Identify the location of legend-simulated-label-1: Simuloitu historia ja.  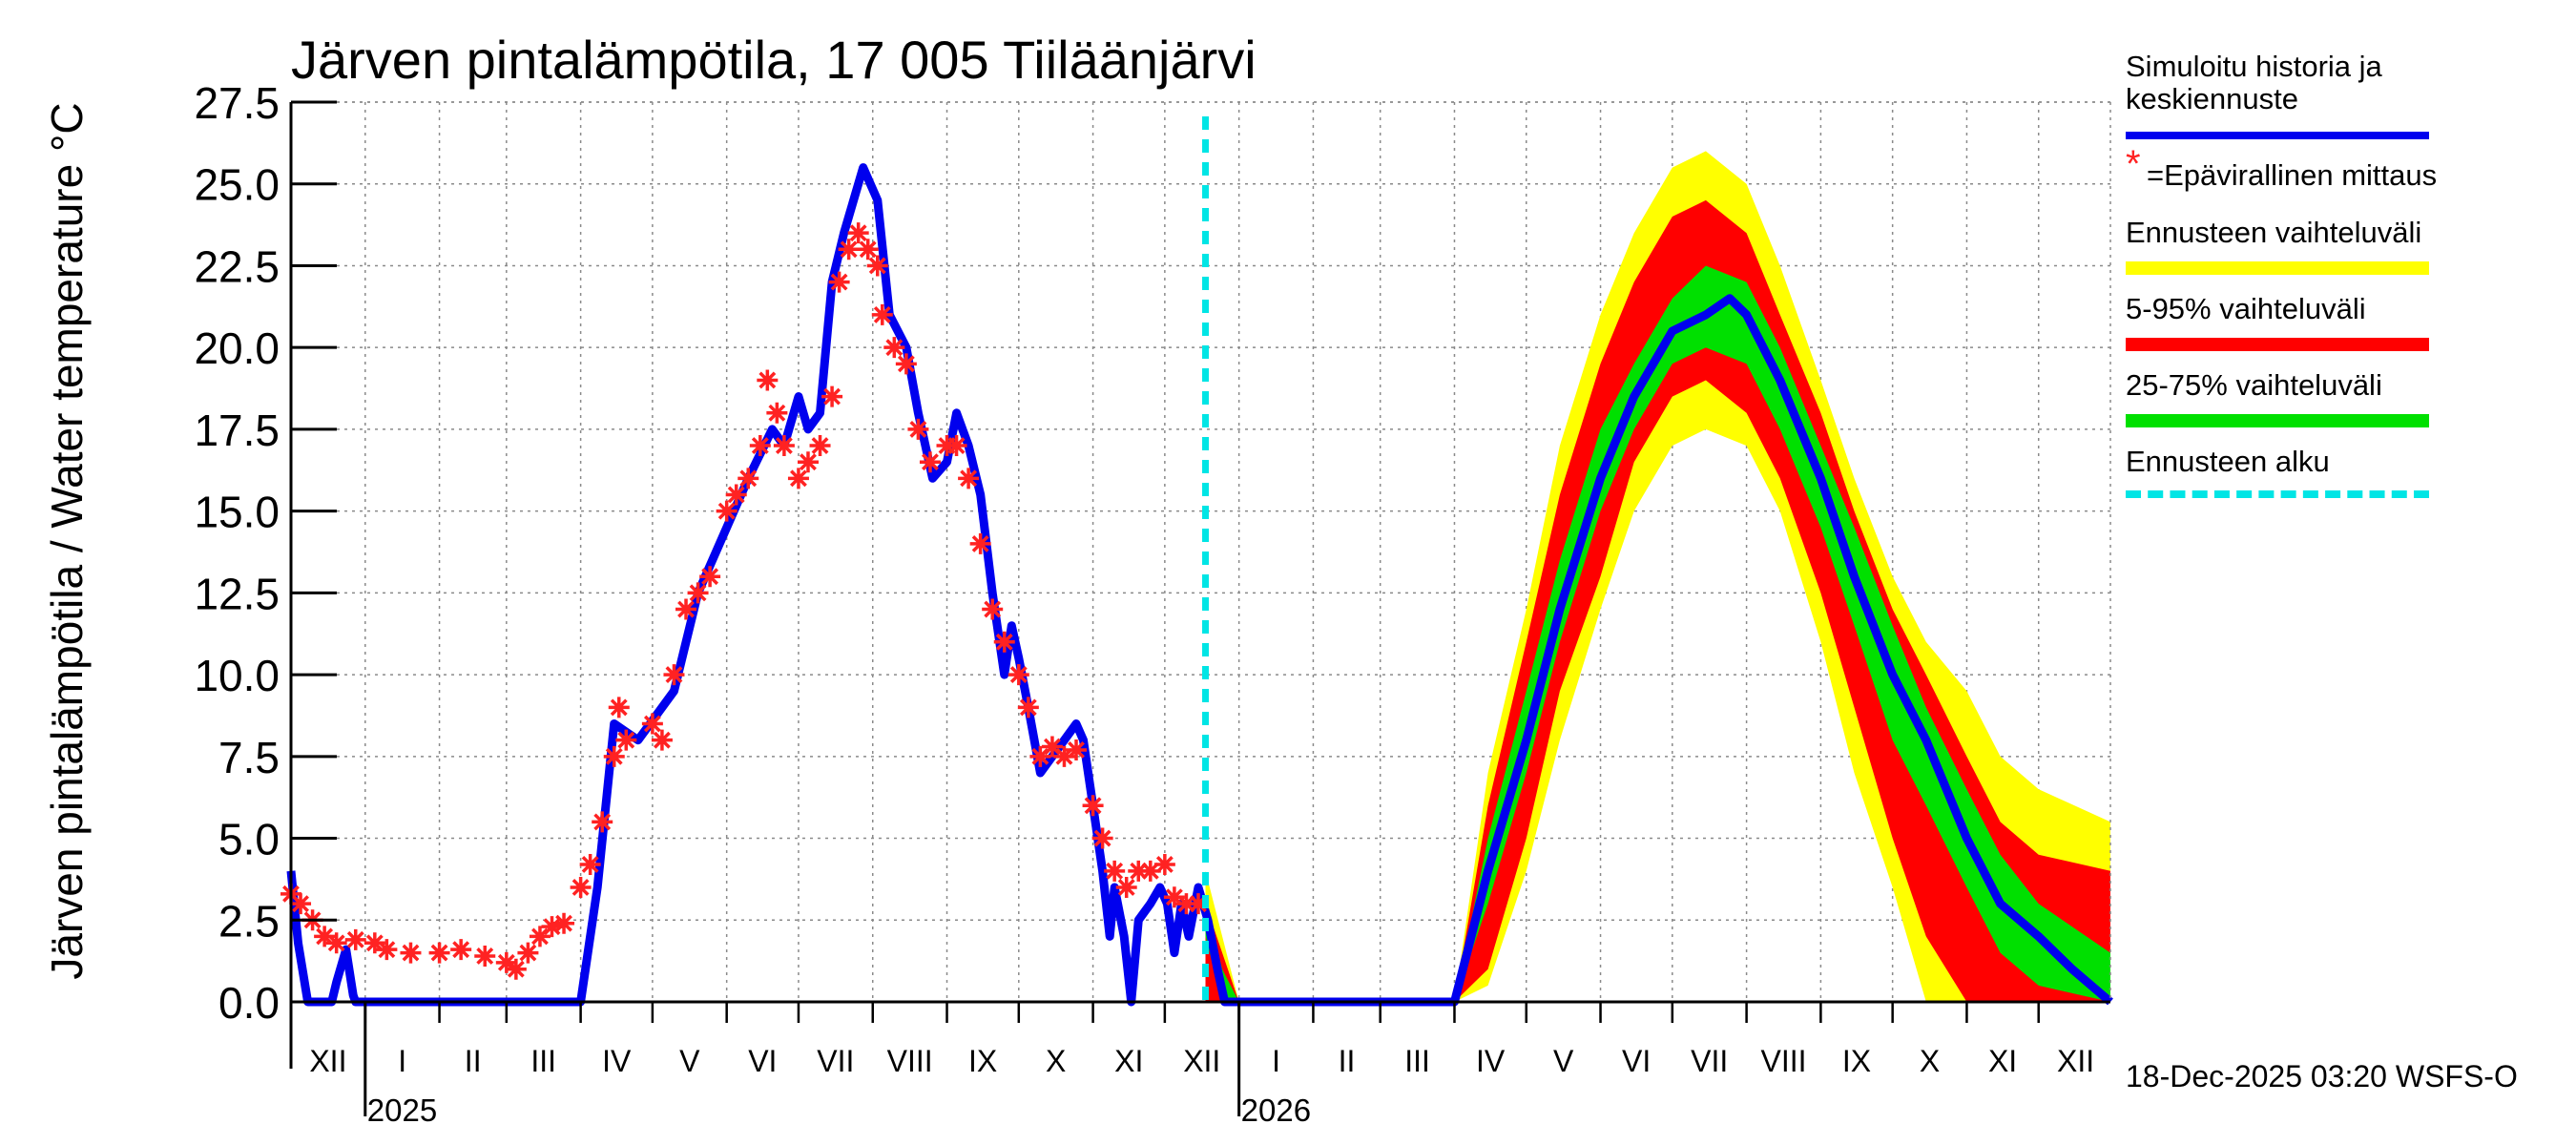
(2254, 66).